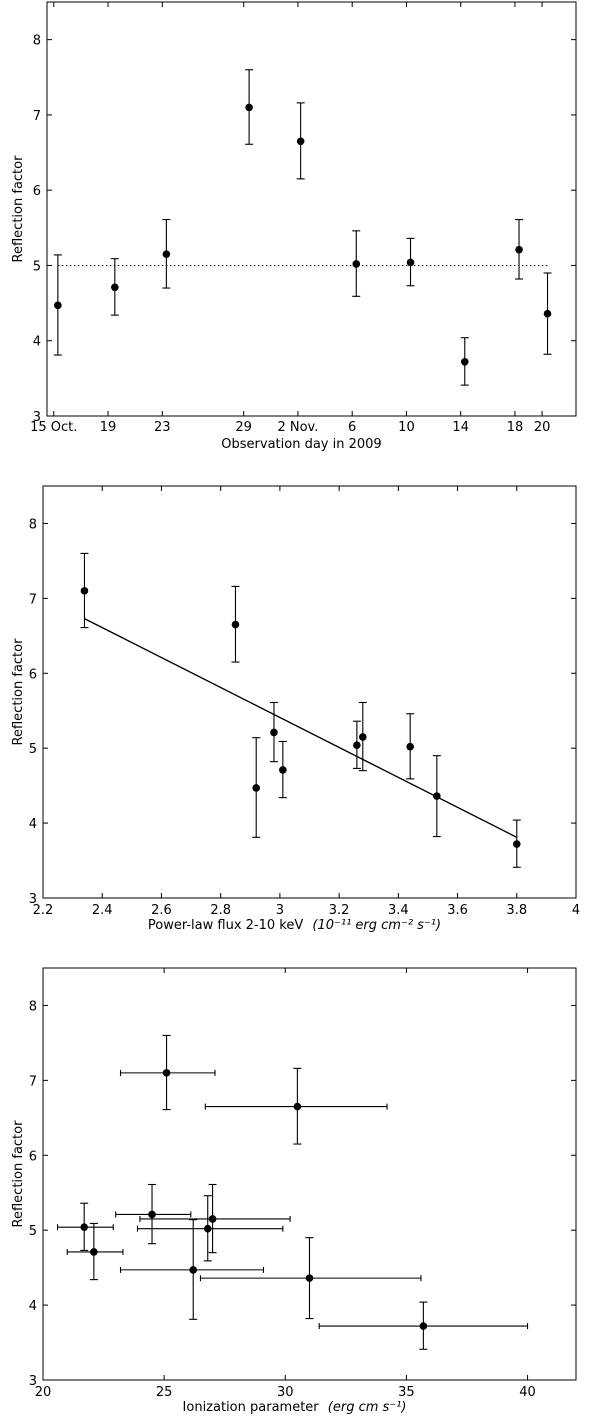  I want to click on x-tick-label: 40, so click(527, 1392).